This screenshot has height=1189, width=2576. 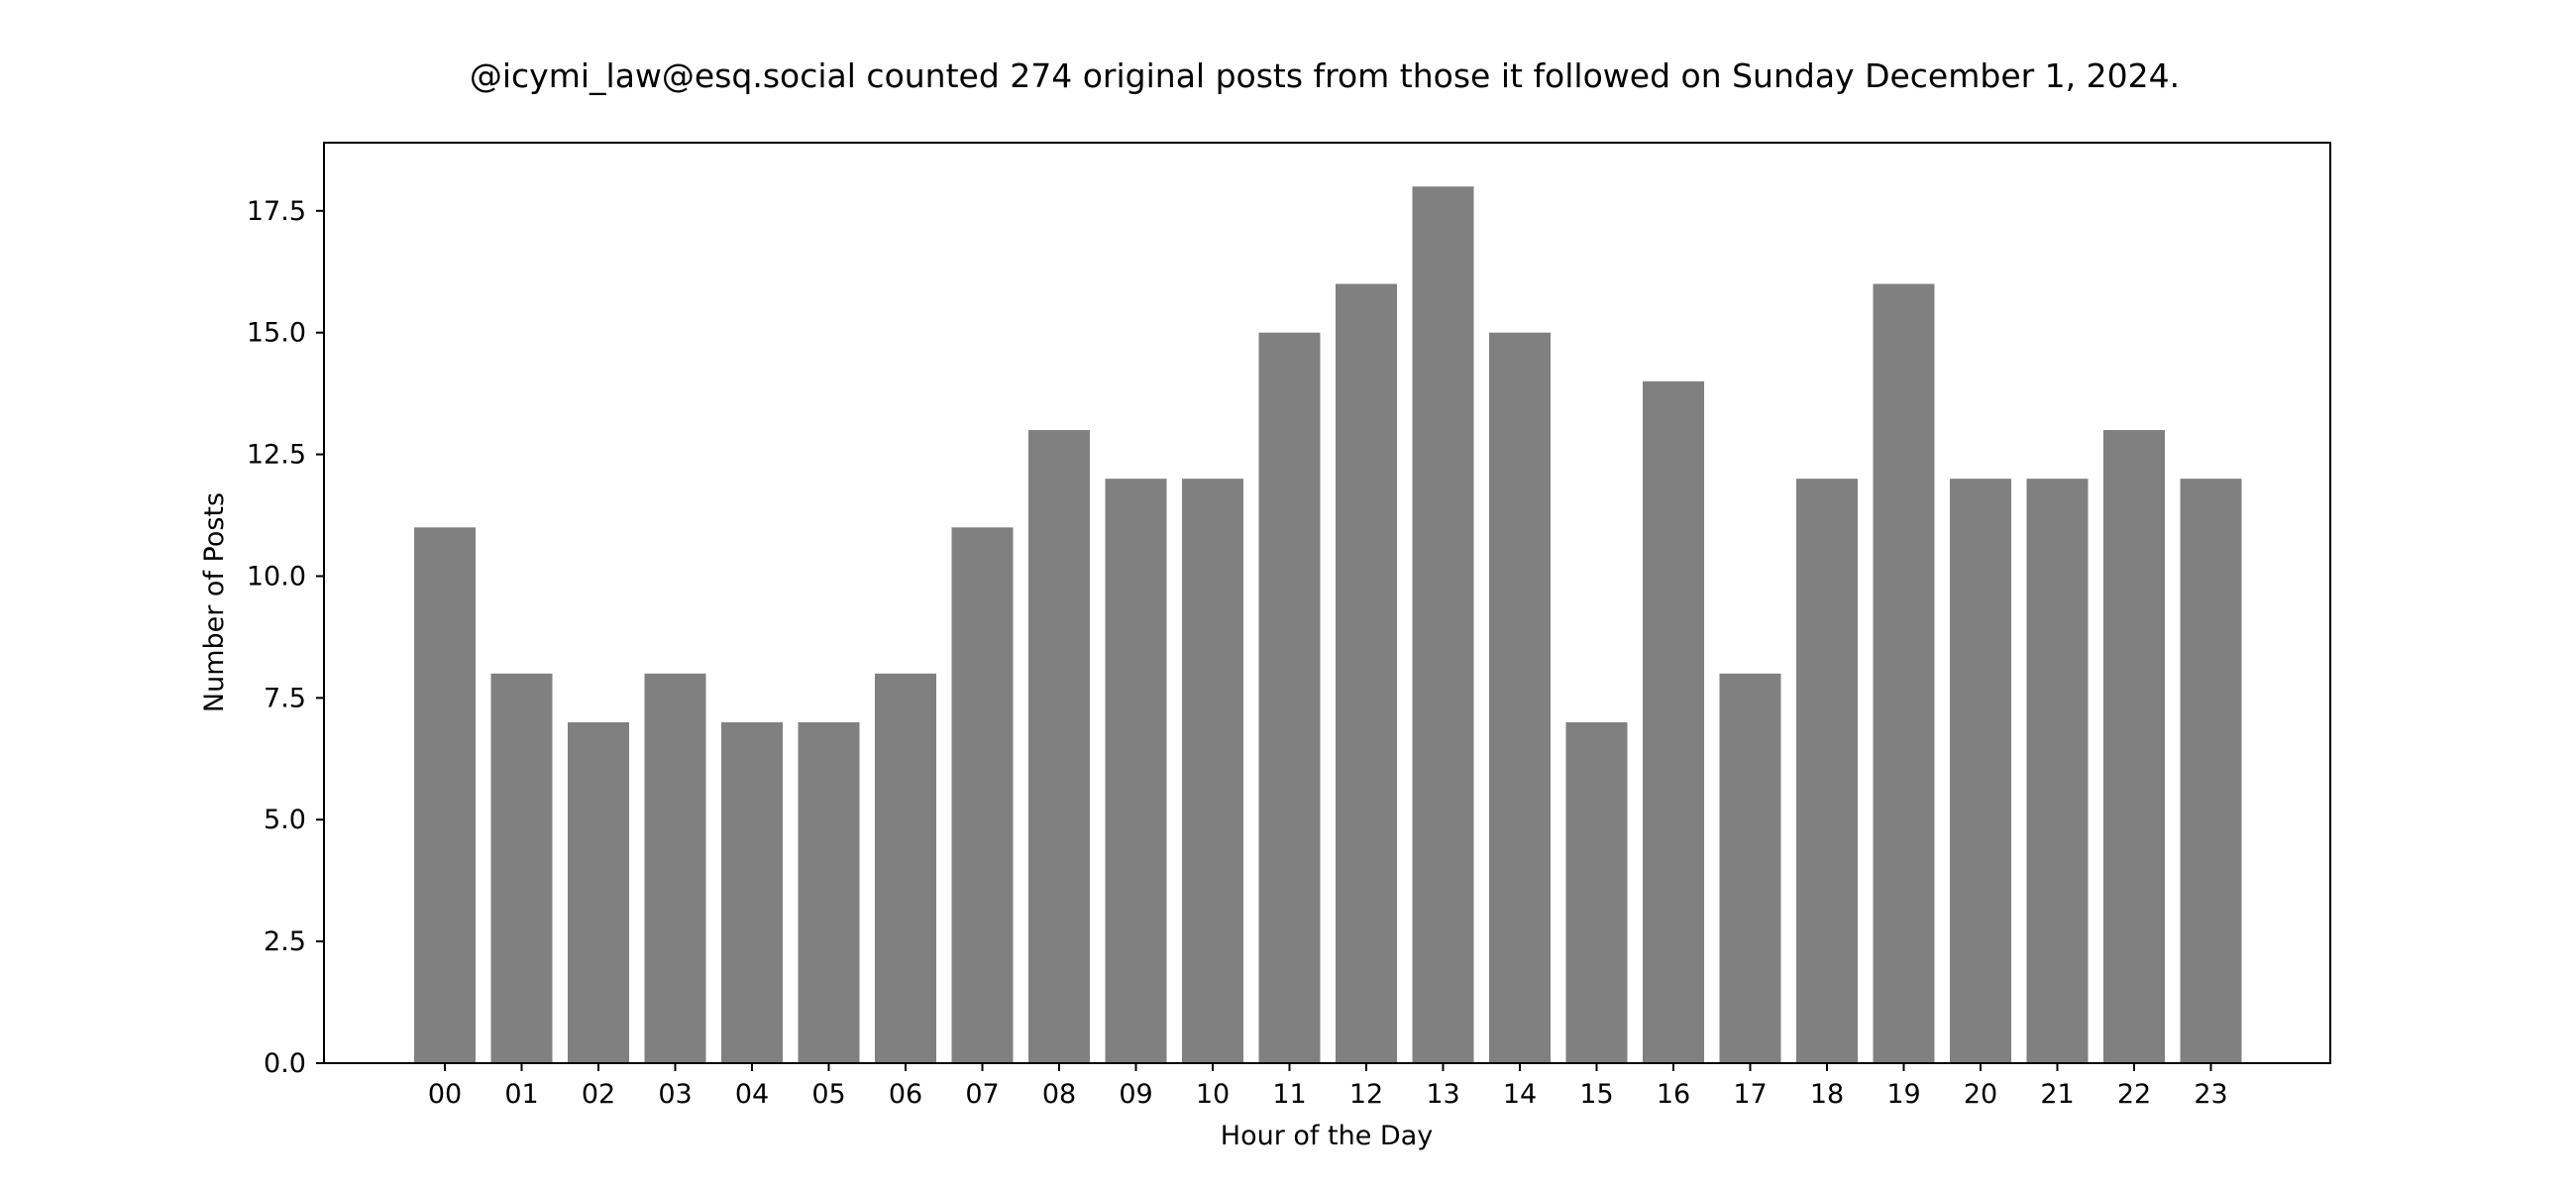 I want to click on x-tick-label-07: 07, so click(x=982, y=1094).